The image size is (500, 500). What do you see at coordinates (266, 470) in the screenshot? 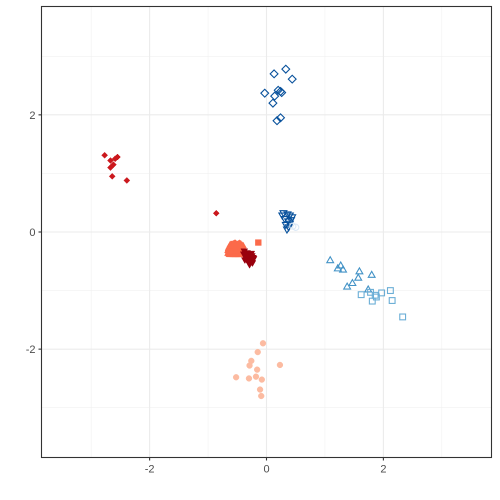
I see `x-tick-label: 0` at bounding box center [266, 470].